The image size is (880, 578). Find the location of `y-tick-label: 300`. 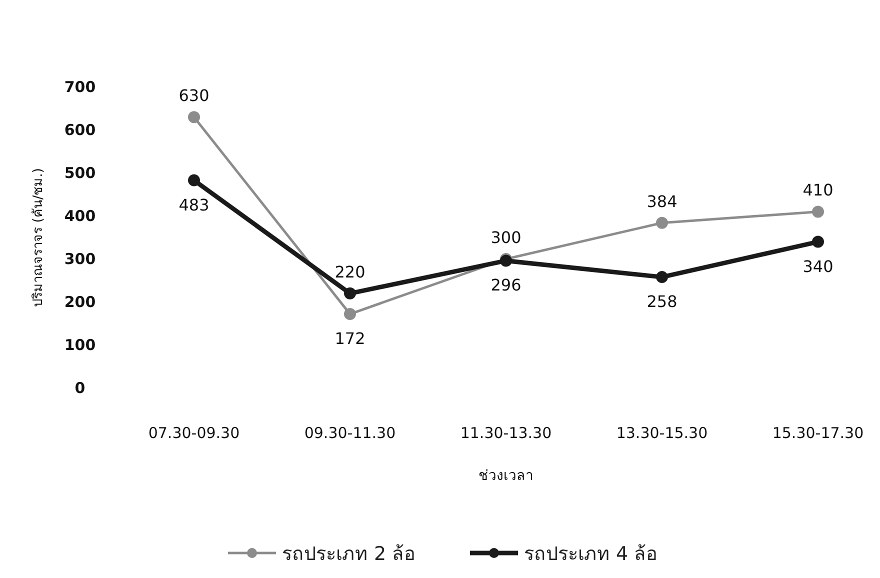

y-tick-label: 300 is located at coordinates (80, 259).